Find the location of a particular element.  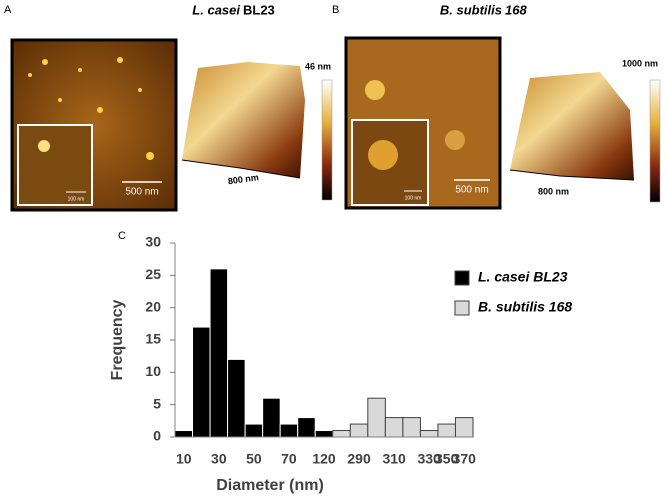

panel-species: B. subtilis is located at coordinates (471, 9).